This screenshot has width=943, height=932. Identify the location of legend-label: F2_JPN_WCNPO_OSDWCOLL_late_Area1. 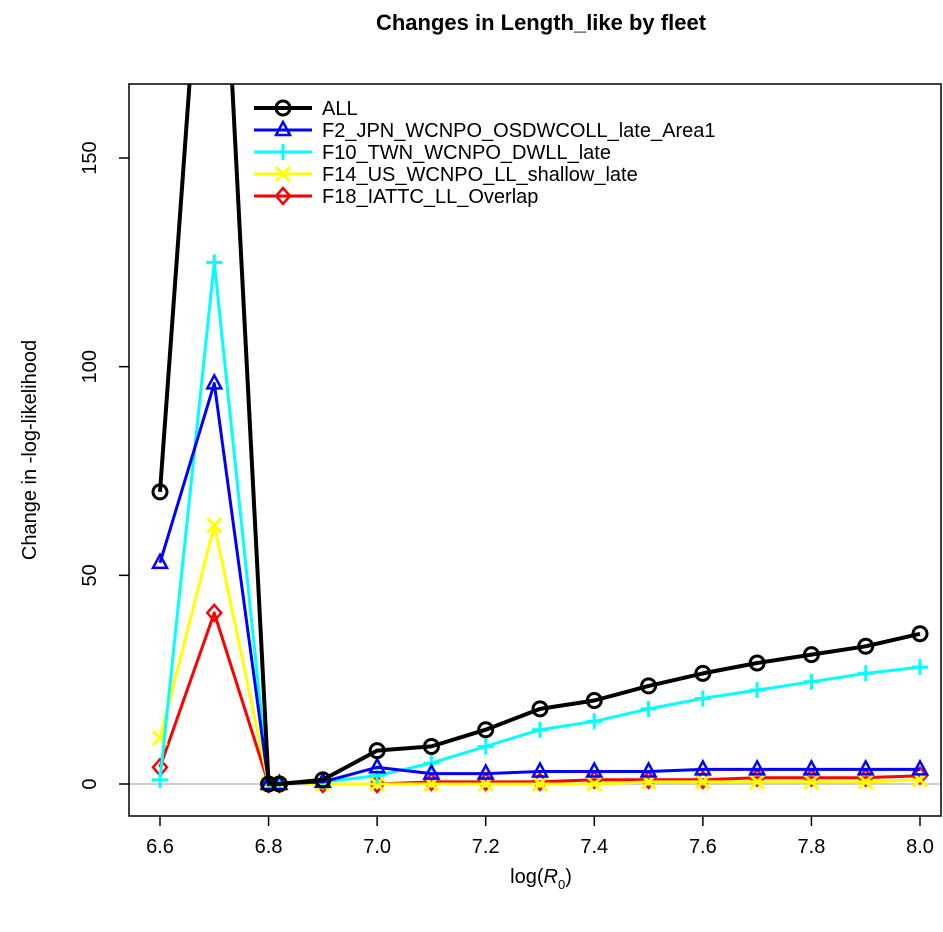
(518, 131).